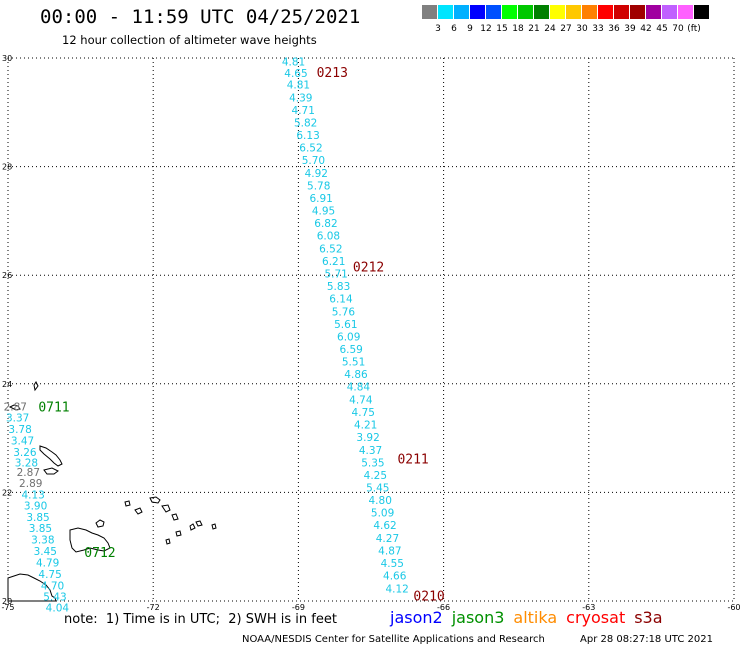 This screenshot has height=650, width=740. I want to click on swh-value: 3.85, so click(37, 518).